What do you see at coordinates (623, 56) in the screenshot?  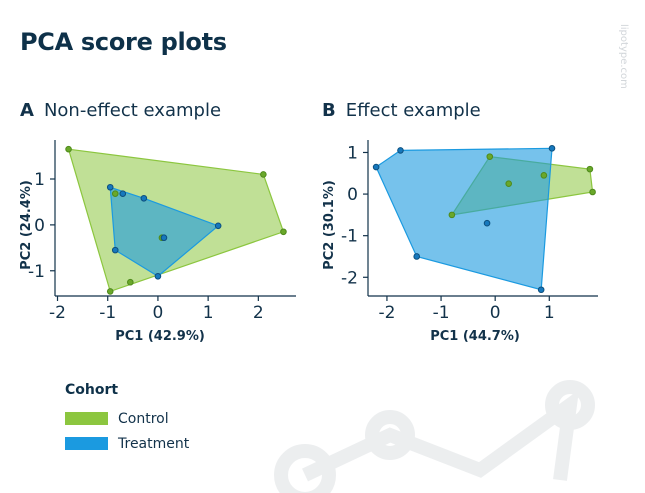 I see `watermark: lipotype.com` at bounding box center [623, 56].